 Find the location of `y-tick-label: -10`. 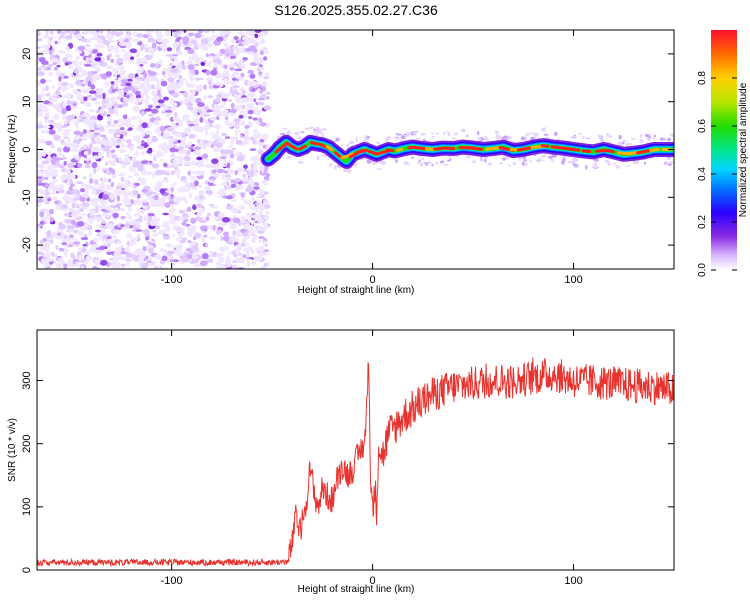

y-tick-label: -10 is located at coordinates (27, 197).